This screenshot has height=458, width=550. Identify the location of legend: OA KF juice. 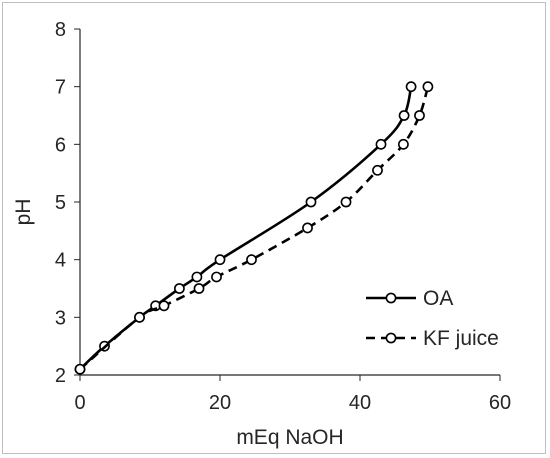
(432, 318).